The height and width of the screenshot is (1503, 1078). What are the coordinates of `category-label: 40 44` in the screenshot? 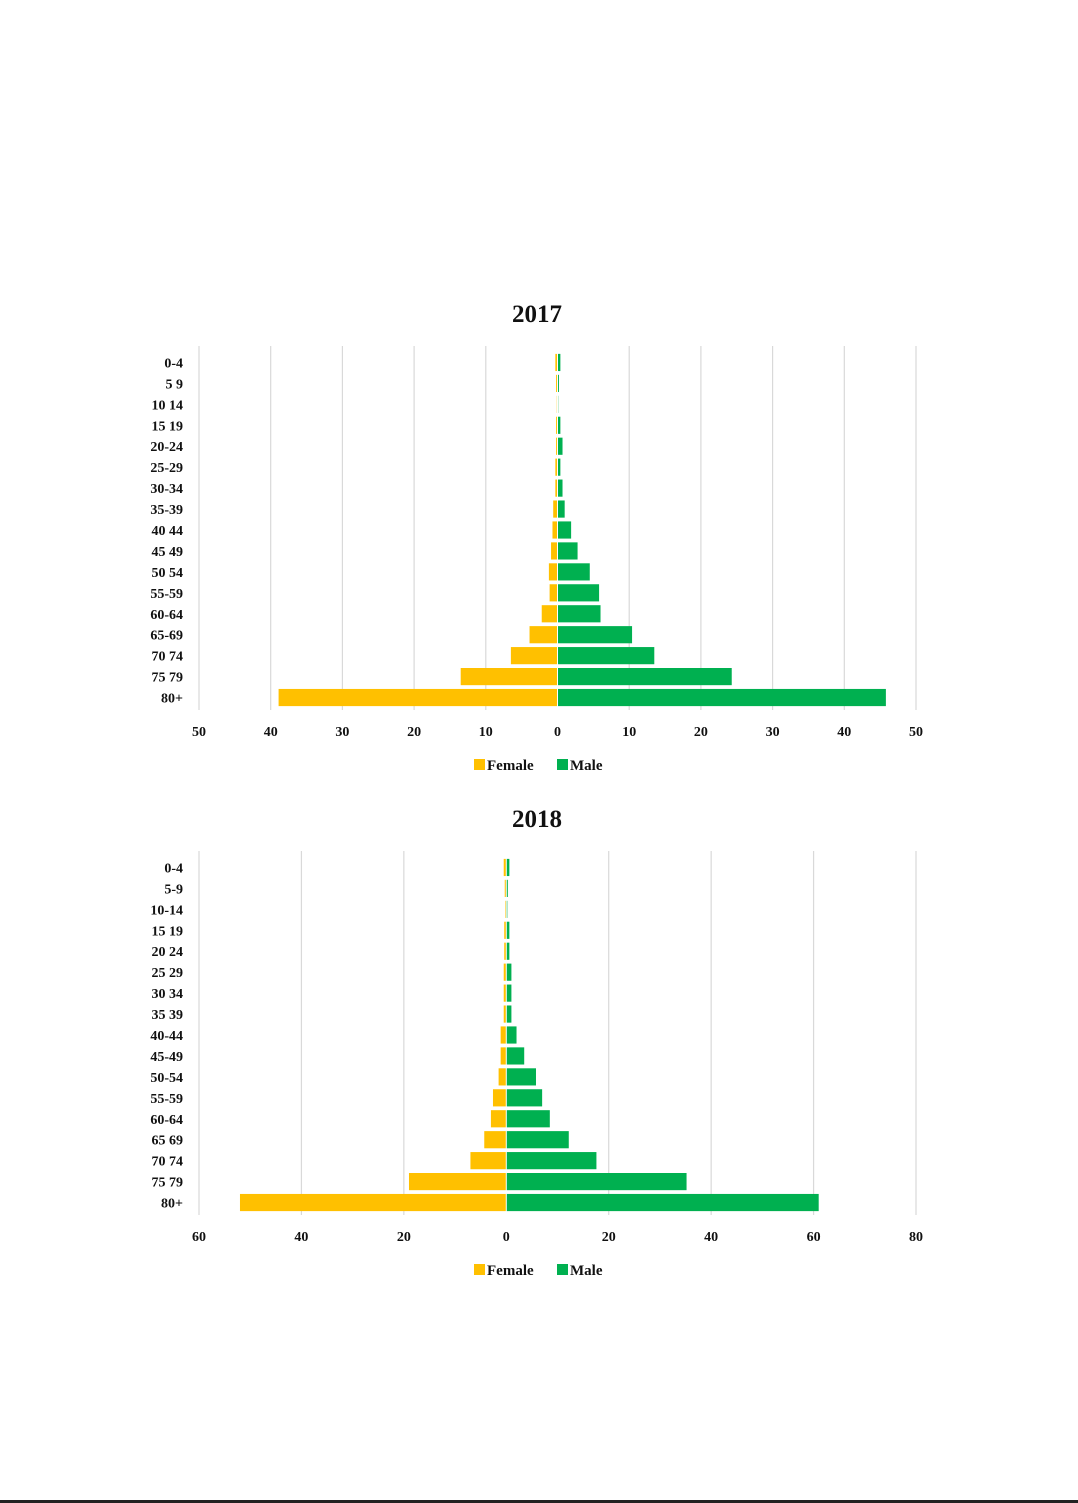 It's located at (168, 531).